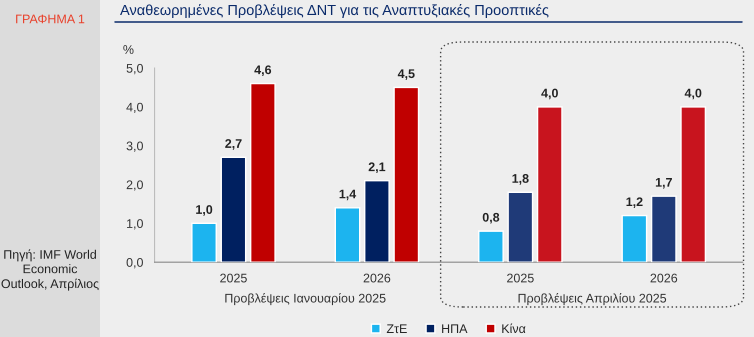 The width and height of the screenshot is (754, 337). I want to click on y-tick-label: 2,0, so click(134, 185).